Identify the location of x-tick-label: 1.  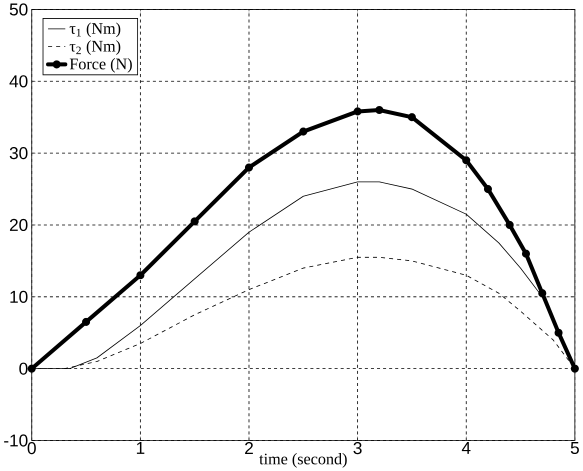
(140, 448).